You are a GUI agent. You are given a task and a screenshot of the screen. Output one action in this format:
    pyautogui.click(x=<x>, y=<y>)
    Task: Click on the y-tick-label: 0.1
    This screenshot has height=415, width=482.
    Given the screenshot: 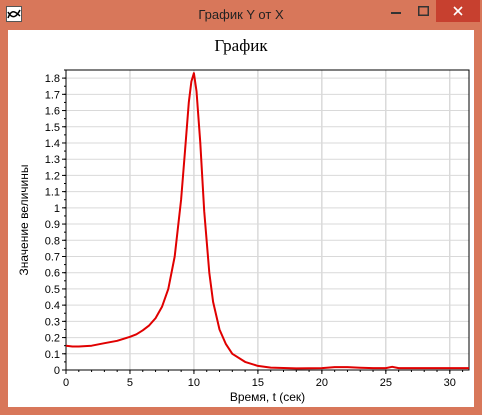 What is the action you would take?
    pyautogui.click(x=52, y=355)
    